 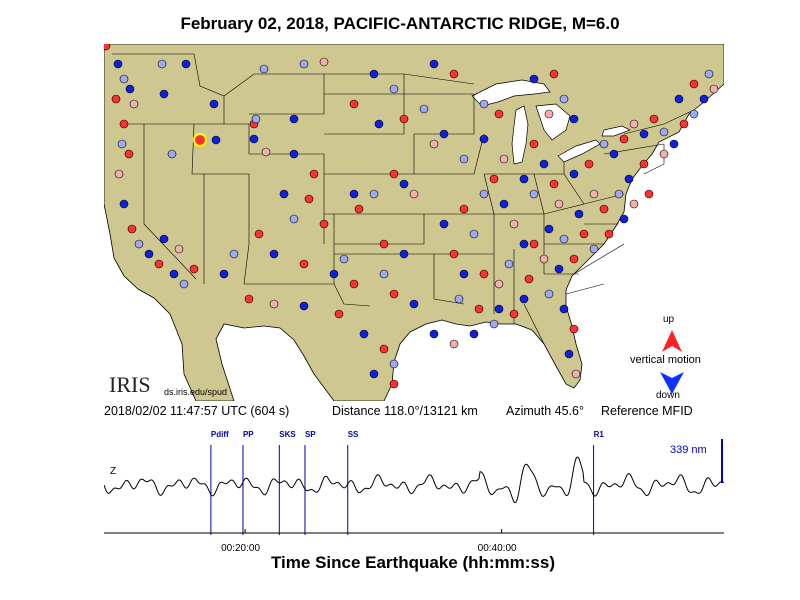 What do you see at coordinates (672, 383) in the screenshot?
I see `down-arrow-icon` at bounding box center [672, 383].